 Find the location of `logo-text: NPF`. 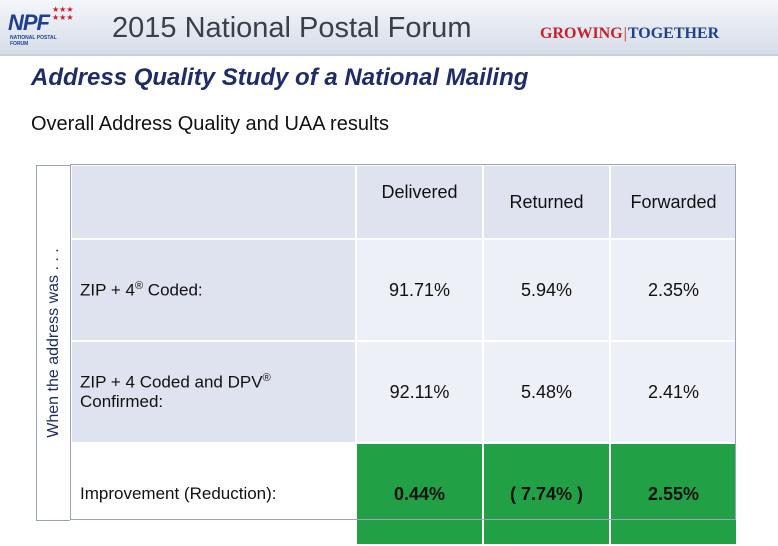

logo-text: NPF is located at coordinates (29, 22).